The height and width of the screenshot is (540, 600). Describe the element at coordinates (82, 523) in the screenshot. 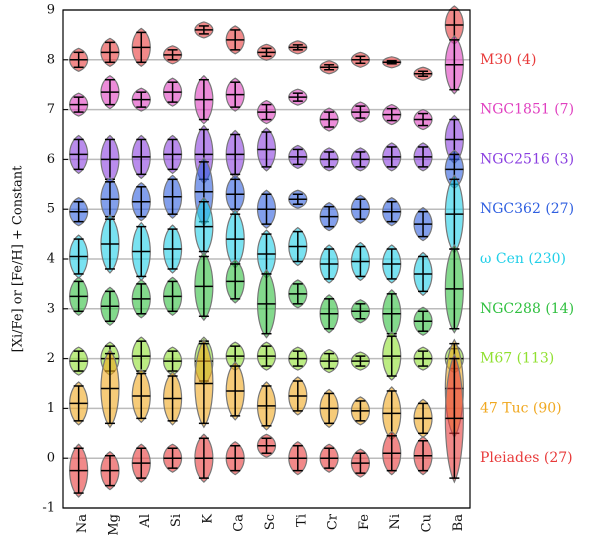

I see `x-tick-label: Na` at that location.